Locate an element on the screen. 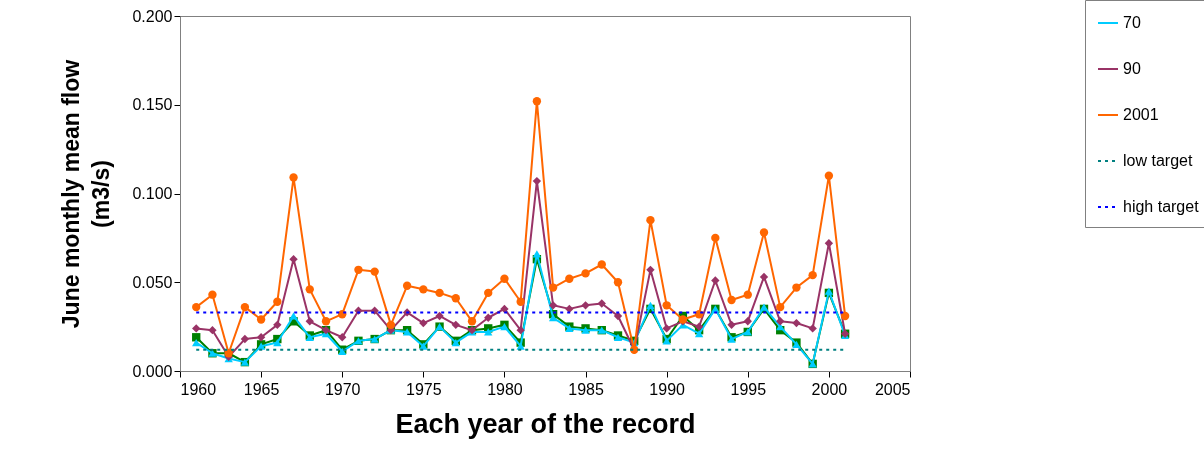  y-tick-label: 0.200 is located at coordinates (152, 16).